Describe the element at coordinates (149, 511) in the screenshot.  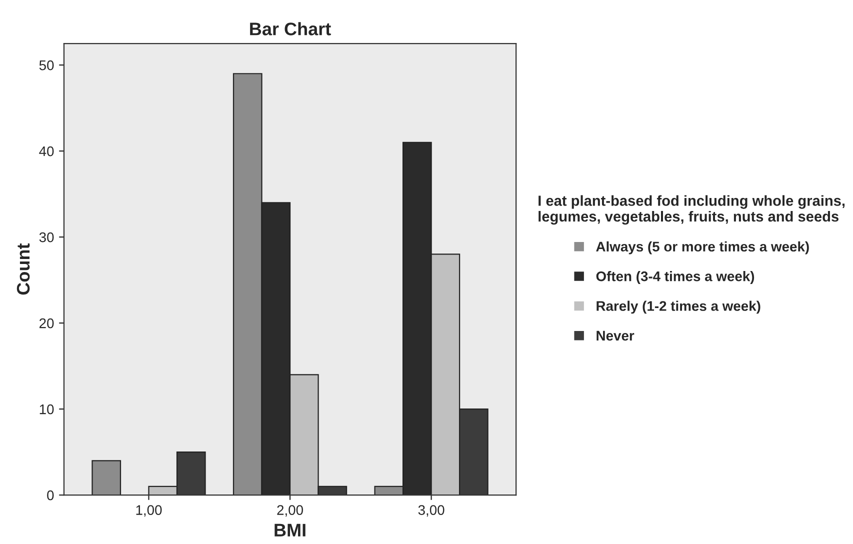
I see `x-tick-label: 1,00` at that location.